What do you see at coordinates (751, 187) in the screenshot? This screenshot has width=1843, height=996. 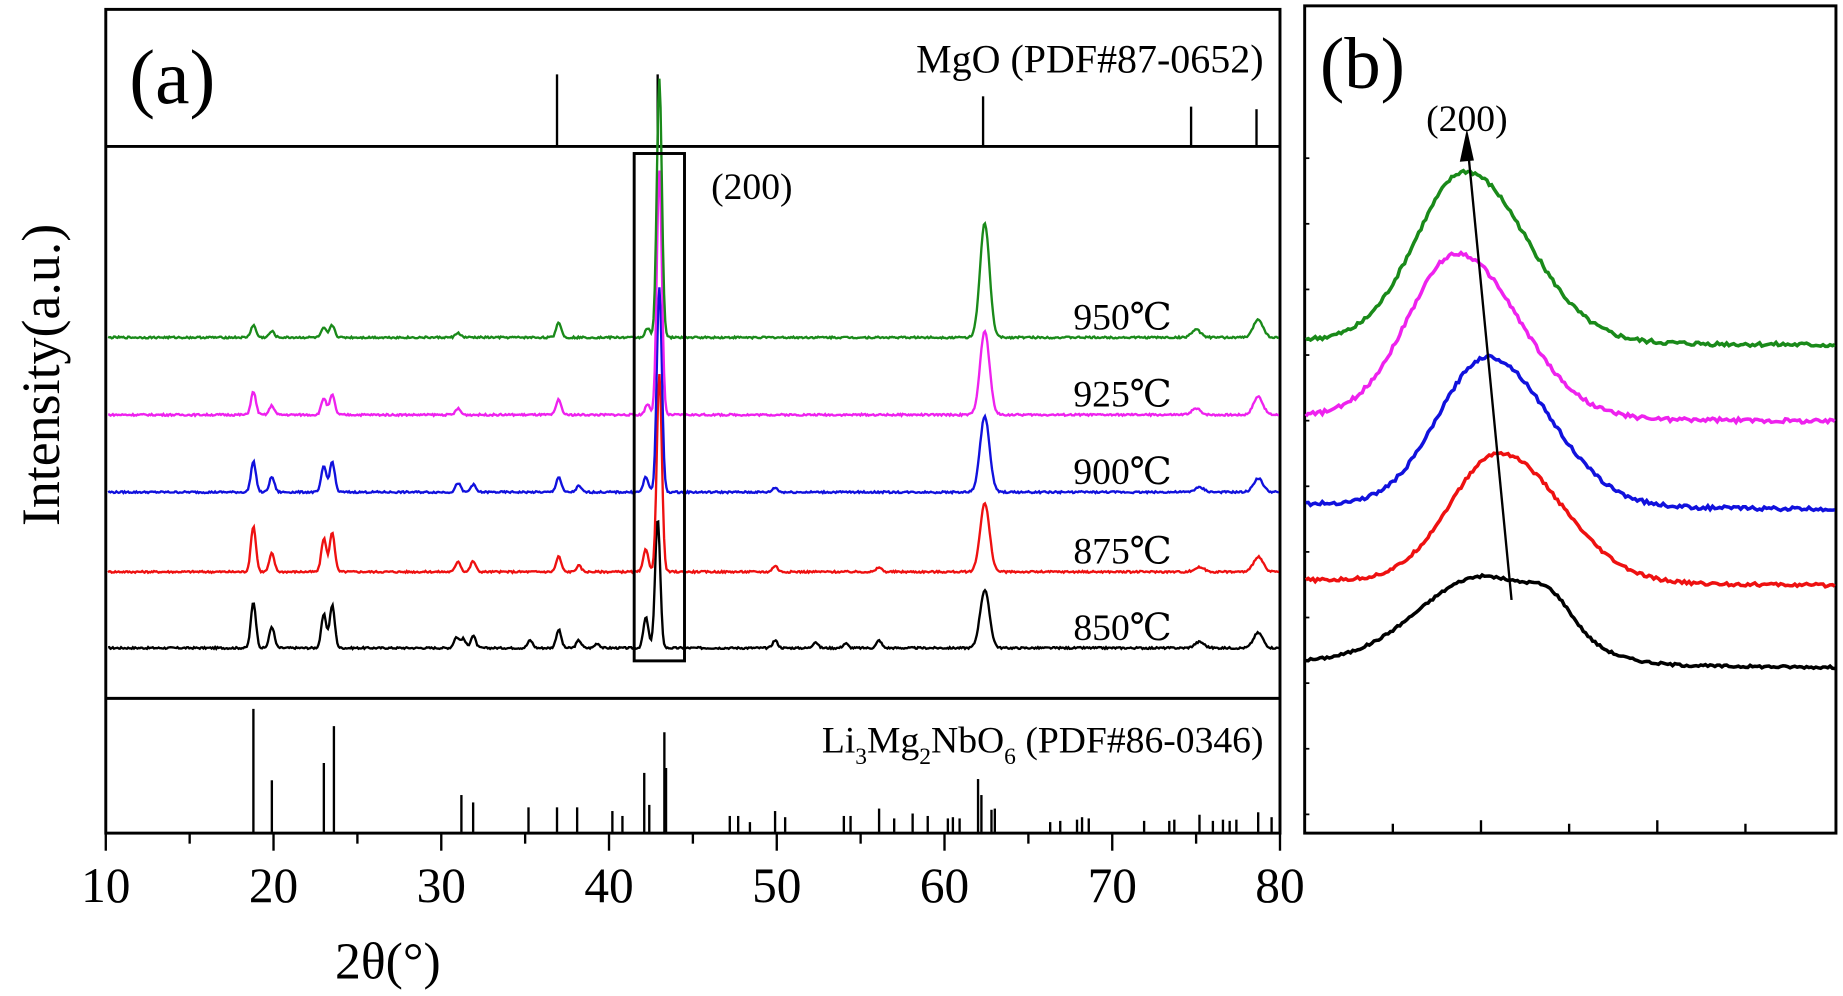 I see `200-peak-label: (200)` at bounding box center [751, 187].